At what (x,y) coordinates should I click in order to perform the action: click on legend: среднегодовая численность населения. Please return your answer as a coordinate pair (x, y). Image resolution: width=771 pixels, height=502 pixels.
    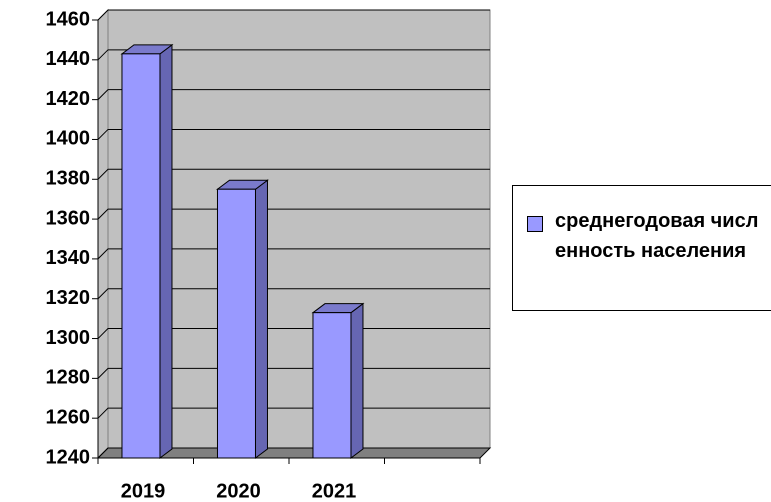
    Looking at the image, I should click on (641, 248).